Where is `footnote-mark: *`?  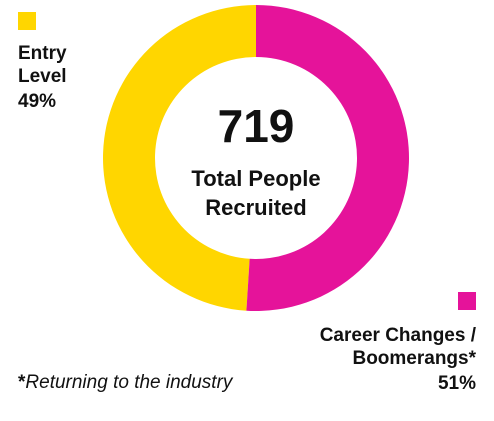
footnote-mark: * is located at coordinates (22, 382).